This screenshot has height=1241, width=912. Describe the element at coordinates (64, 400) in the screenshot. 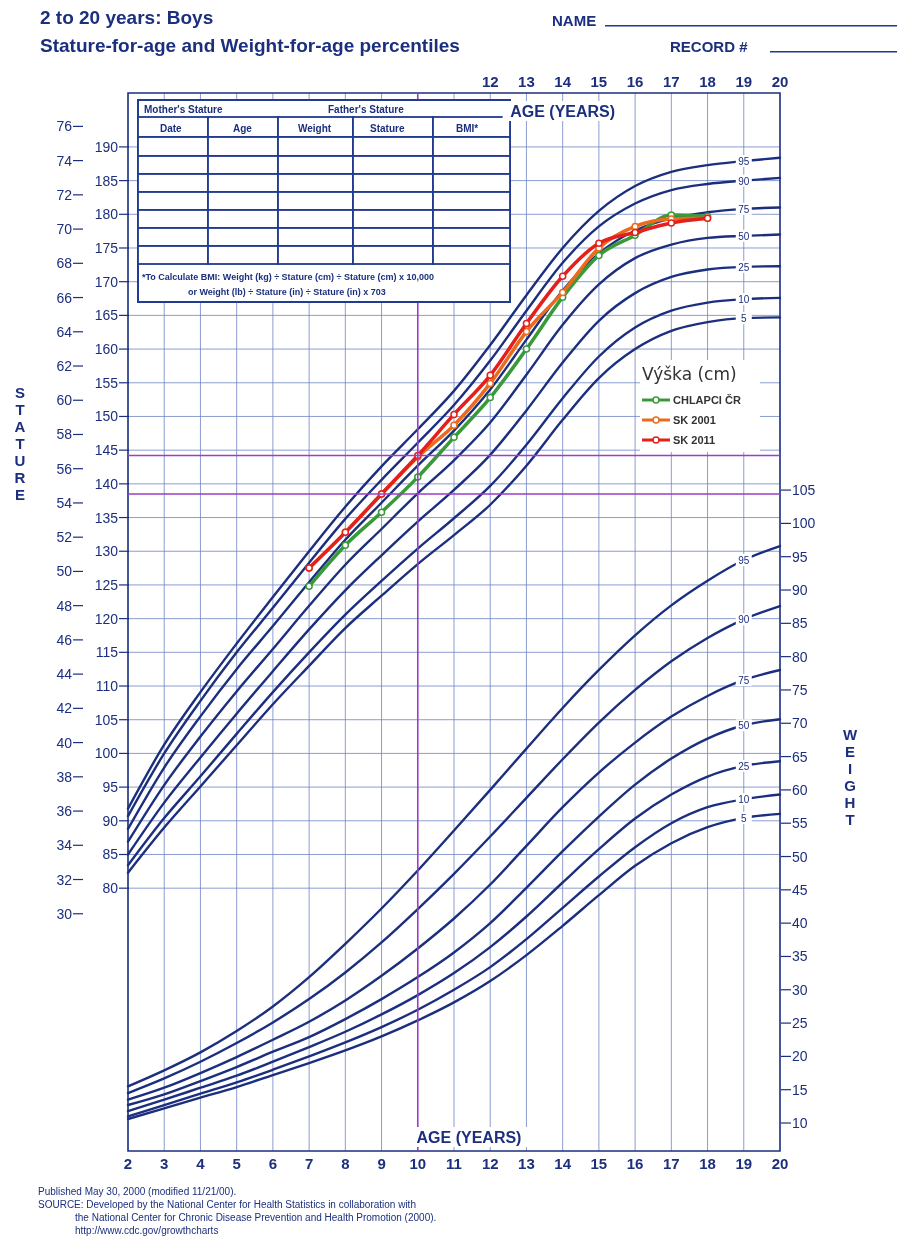

I see `y3-tick-label: 60` at that location.